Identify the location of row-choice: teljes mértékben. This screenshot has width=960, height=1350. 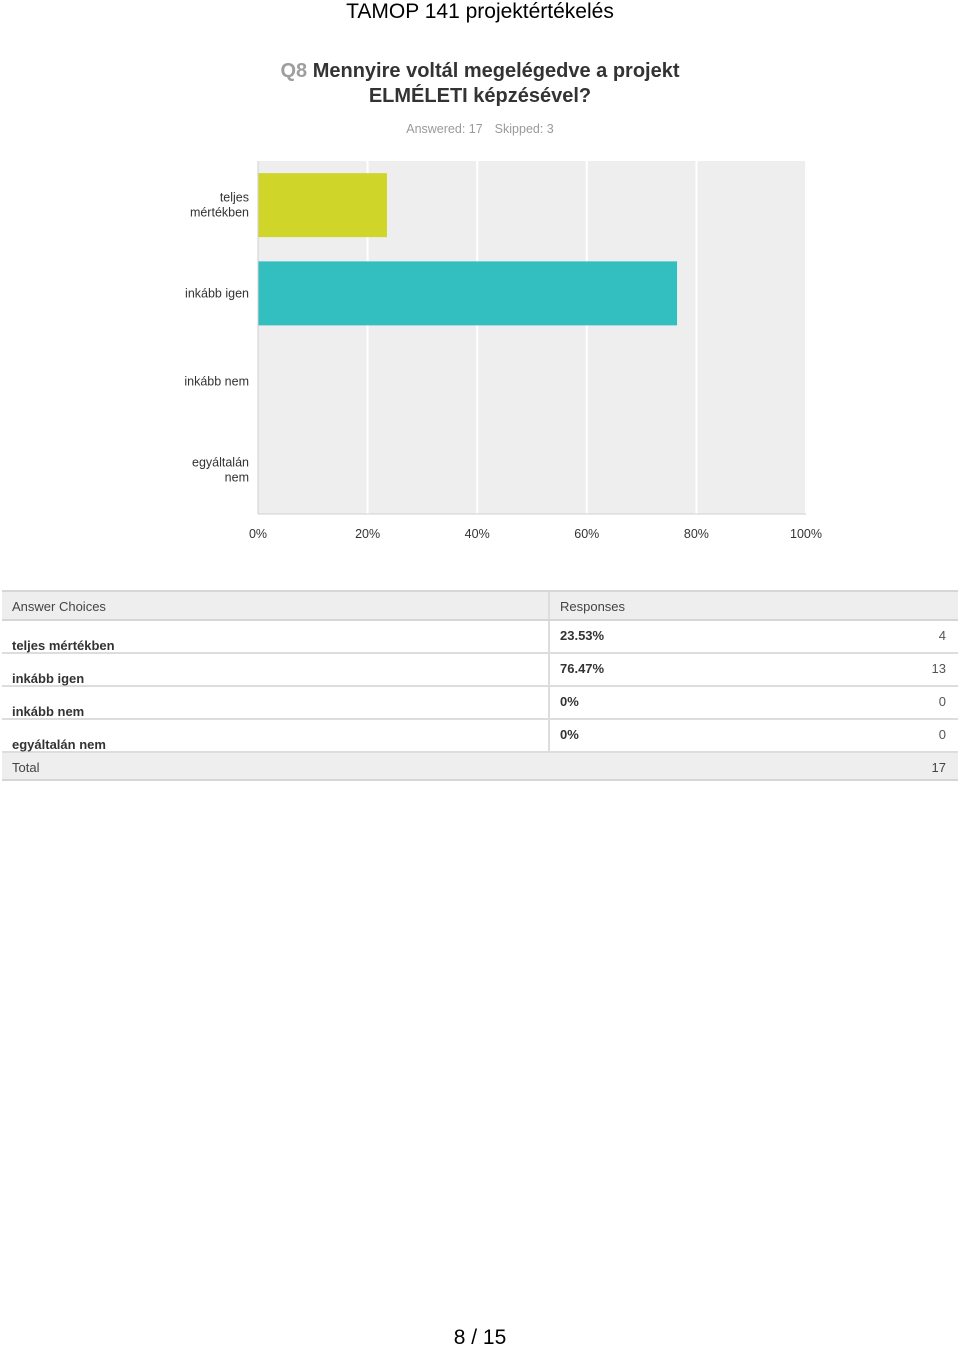
(63, 645).